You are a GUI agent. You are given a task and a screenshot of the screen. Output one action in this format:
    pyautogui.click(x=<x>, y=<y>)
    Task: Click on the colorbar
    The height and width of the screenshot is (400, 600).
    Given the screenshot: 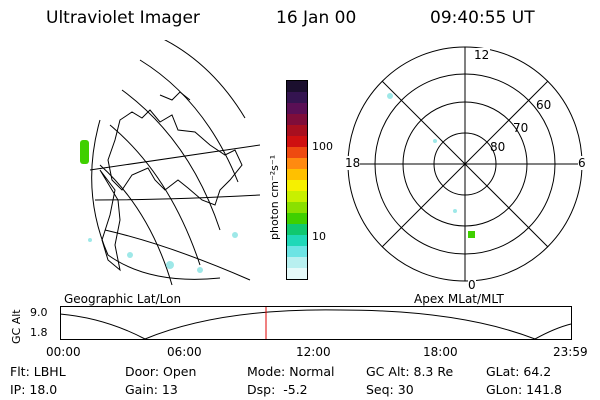 What is the action you would take?
    pyautogui.click(x=297, y=180)
    